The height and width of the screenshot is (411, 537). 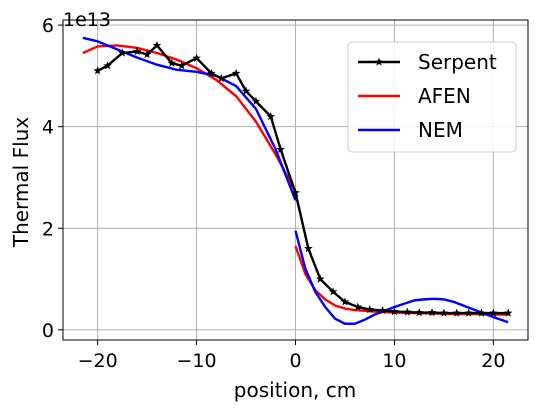 What do you see at coordinates (48, 331) in the screenshot?
I see `y-tick-label: 0` at bounding box center [48, 331].